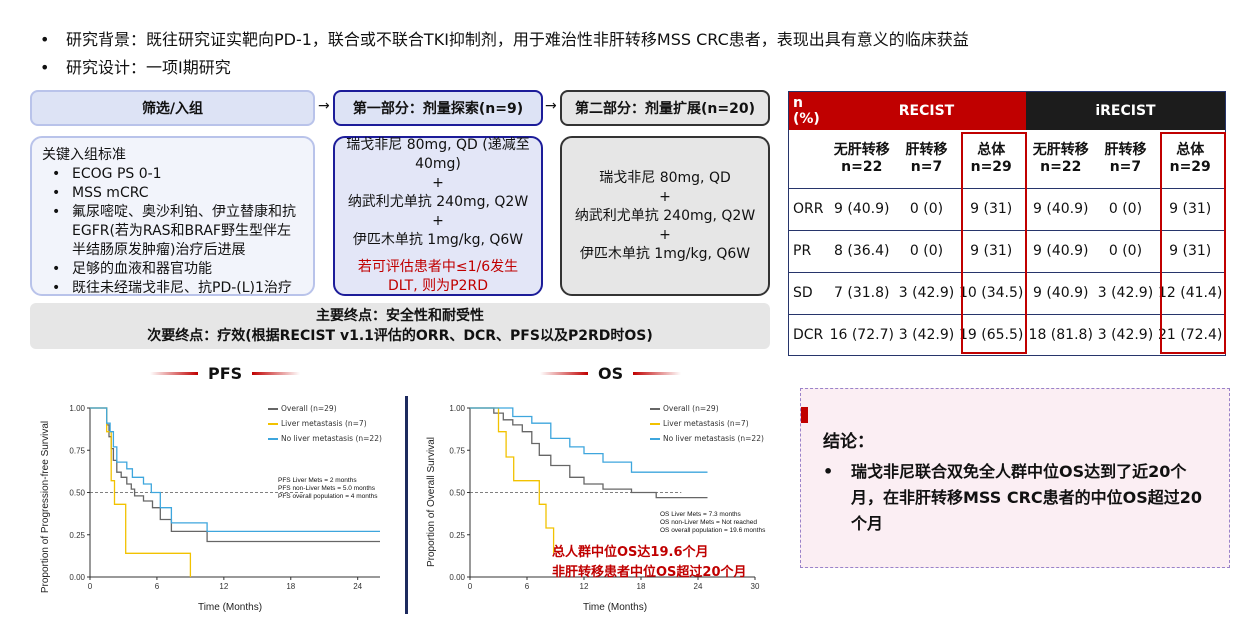  Describe the element at coordinates (713, 438) in the screenshot. I see `legend-label: No liver metastasis (n=22)` at that location.